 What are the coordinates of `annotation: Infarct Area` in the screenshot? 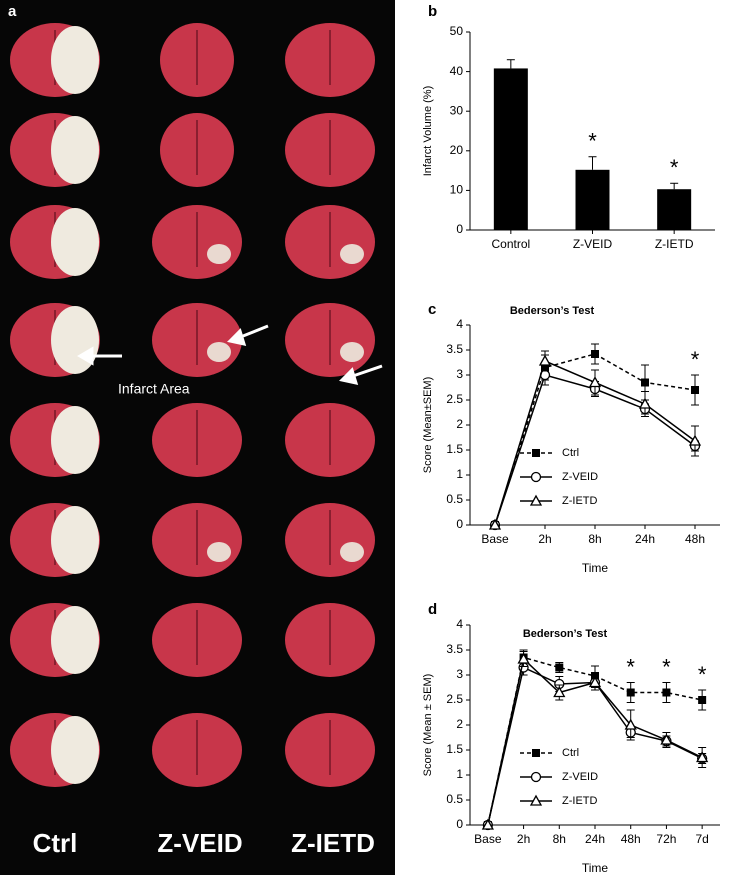 It's located at (154, 389).